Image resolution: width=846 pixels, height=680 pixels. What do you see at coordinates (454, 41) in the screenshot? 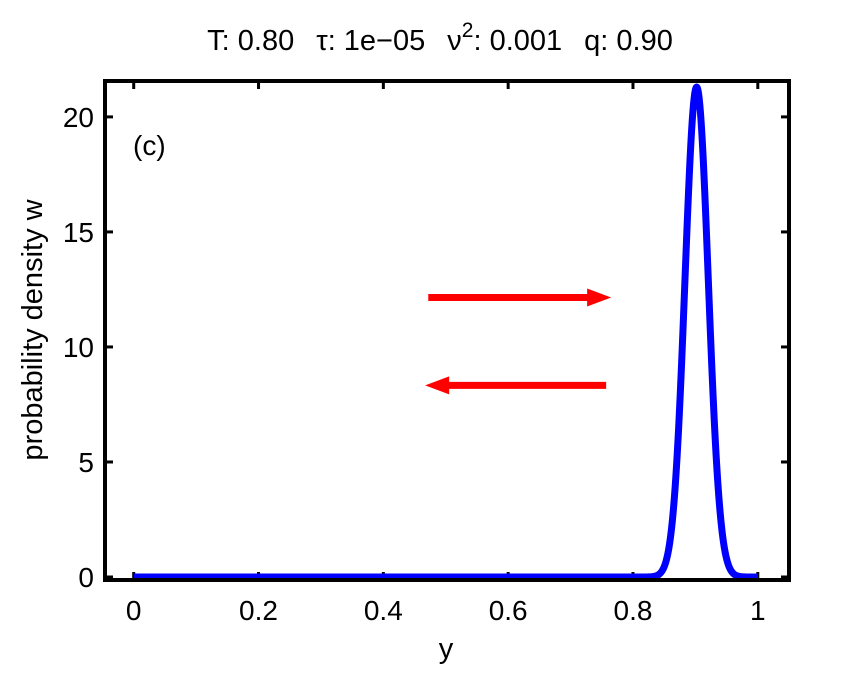
I see `title-nu: ν` at bounding box center [454, 41].